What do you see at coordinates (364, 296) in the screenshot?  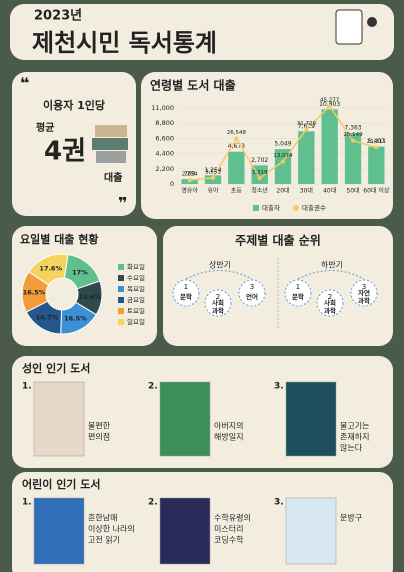 I see `rank-subject: 자연 과학` at bounding box center [364, 296].